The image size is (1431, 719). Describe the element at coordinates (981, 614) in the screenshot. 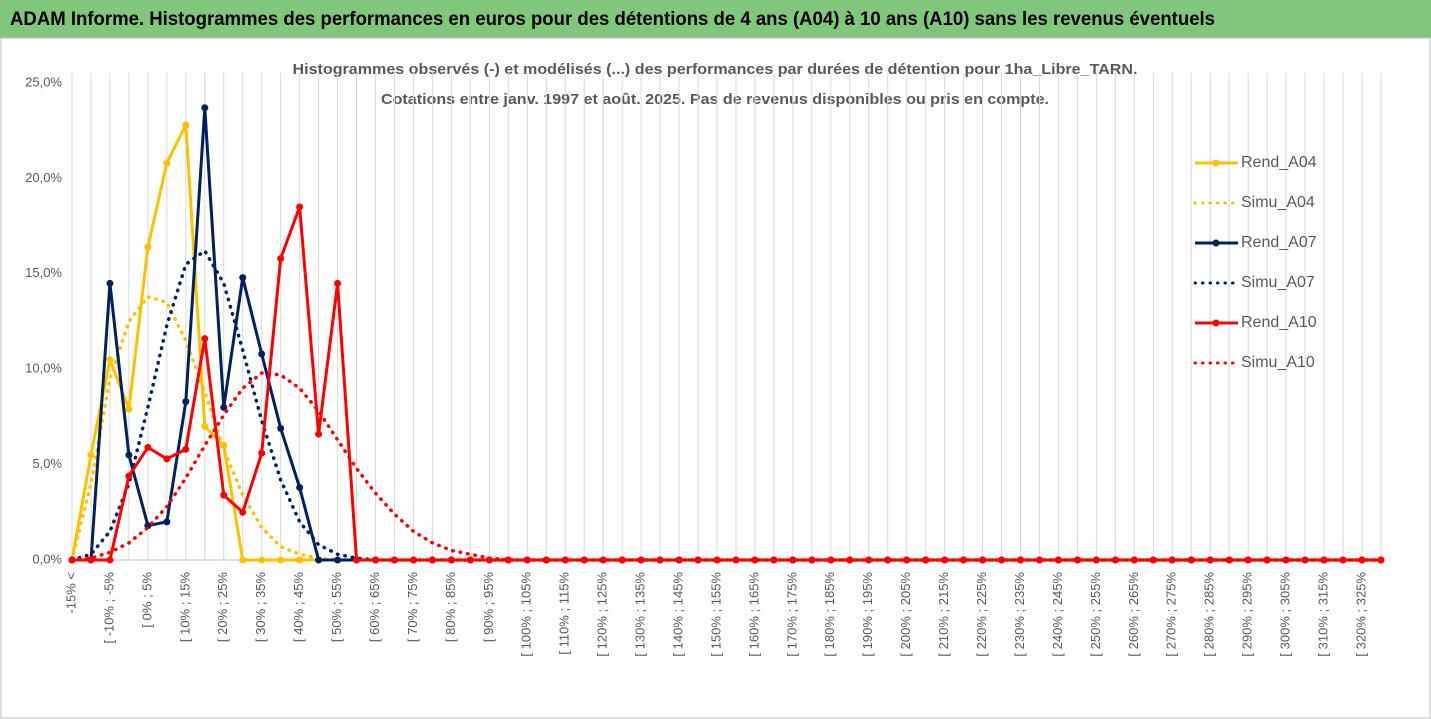

I see `x-tick-label: [ 220% ; 225%` at that location.